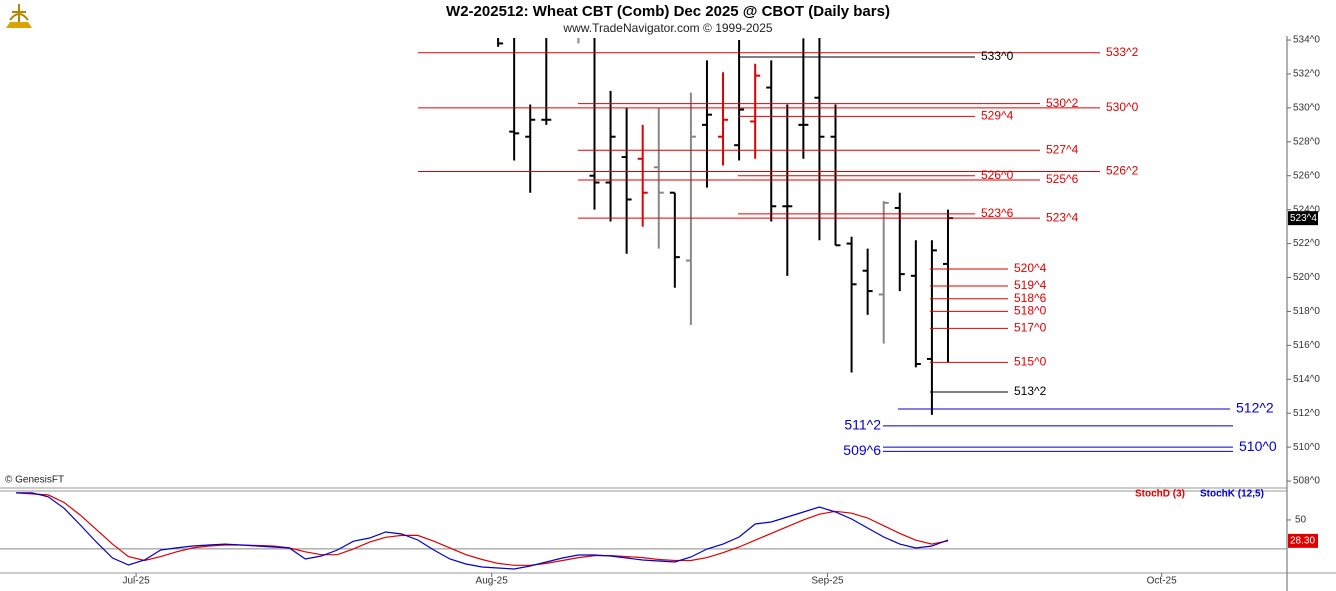 The image size is (1336, 591). Describe the element at coordinates (1306, 413) in the screenshot. I see `y-tick-label: 512^0` at that location.